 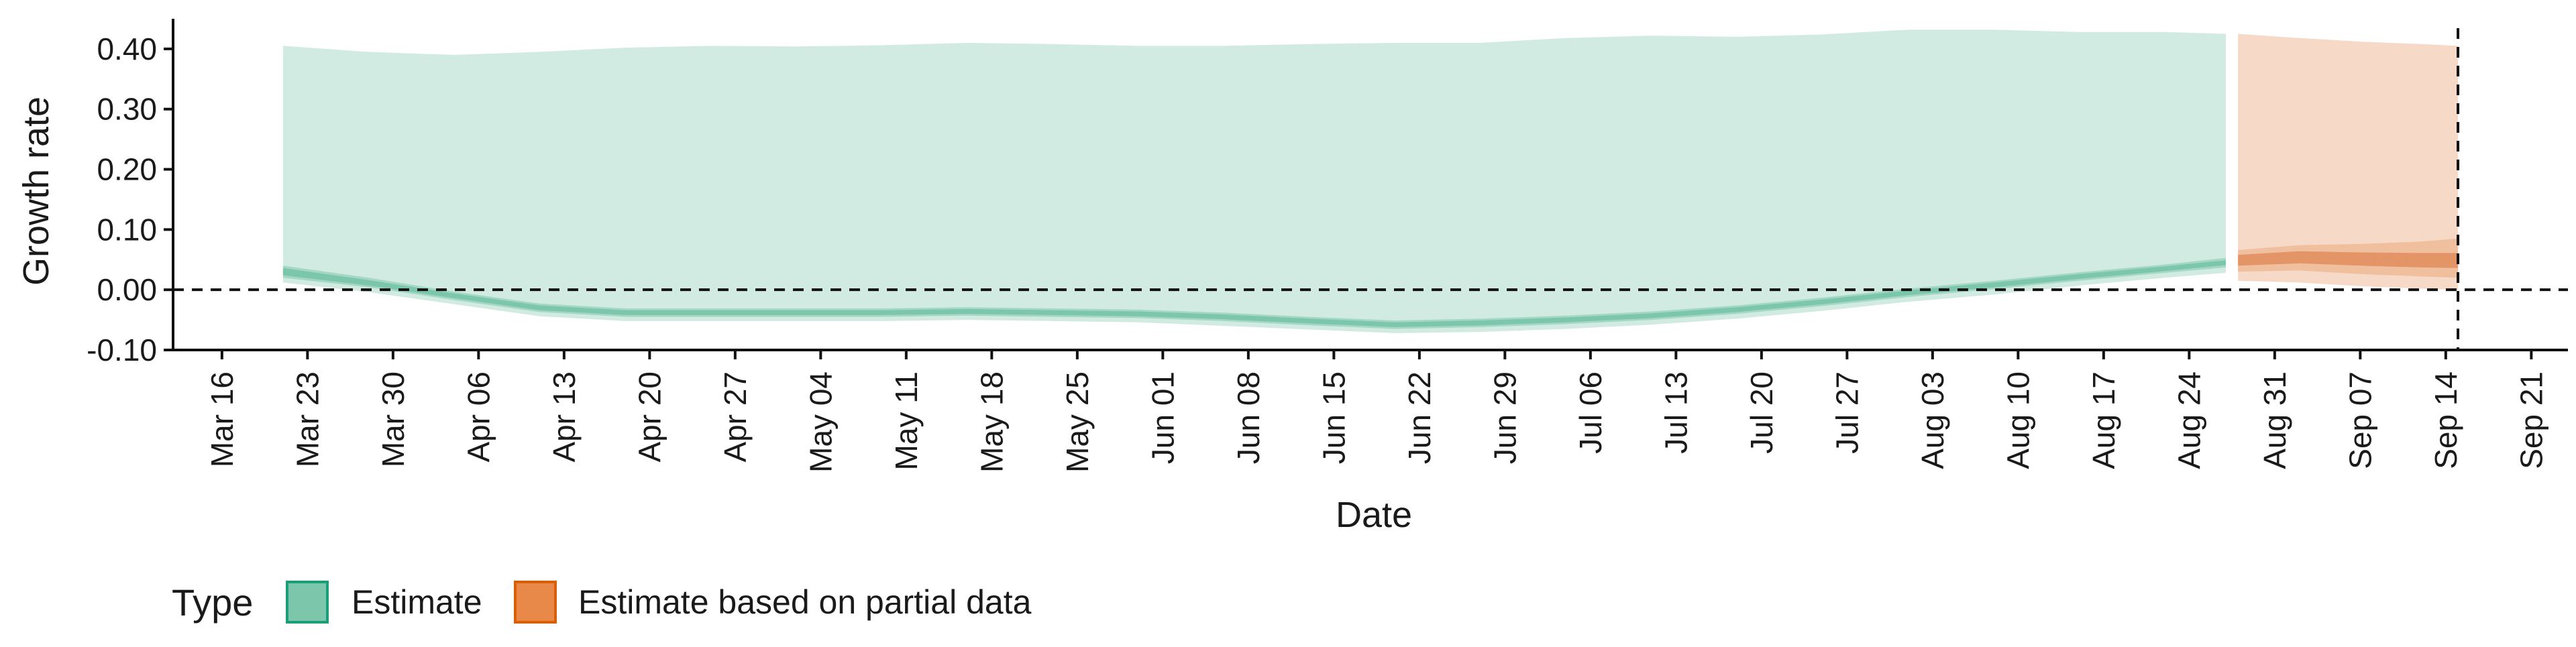 I want to click on x-tick-label: May 25, so click(x=1077, y=422).